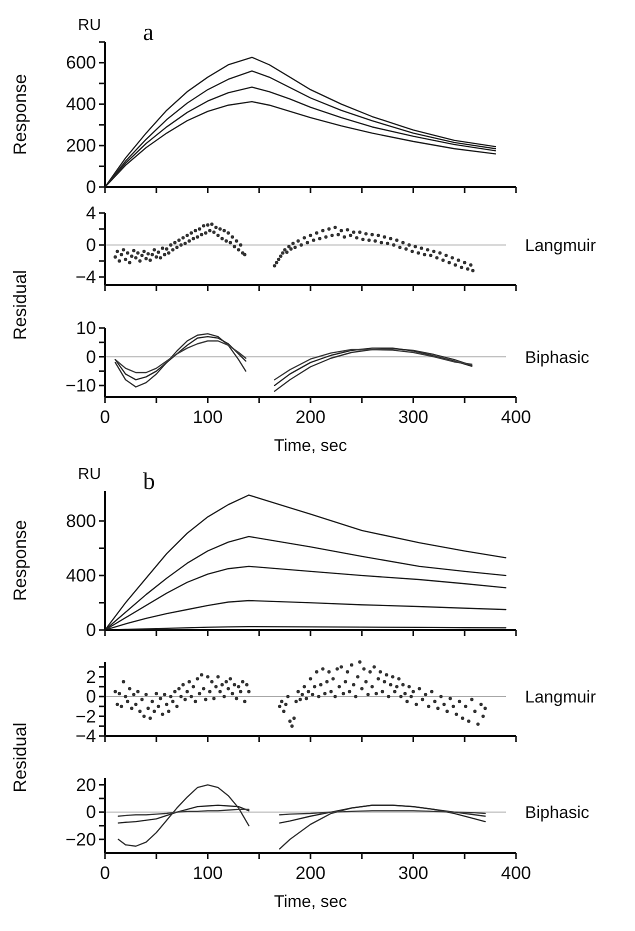 This screenshot has height=931, width=635. I want to click on y-tick-label: 200, so click(81, 146).